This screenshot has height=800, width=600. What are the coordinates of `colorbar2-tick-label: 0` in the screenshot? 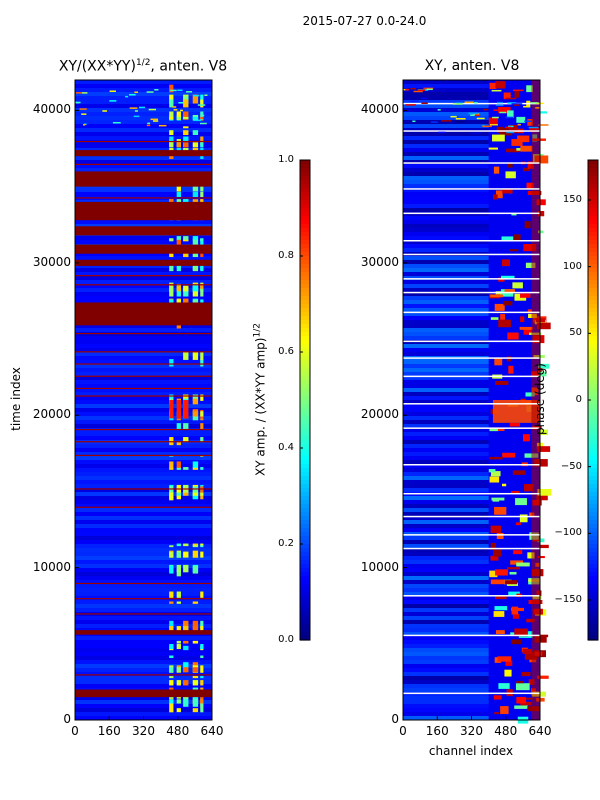 It's located at (578, 399).